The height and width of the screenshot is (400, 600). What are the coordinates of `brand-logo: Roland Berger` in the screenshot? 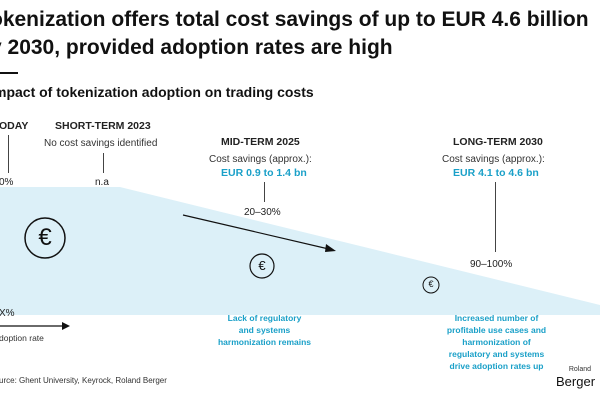 It's located at (575, 376).